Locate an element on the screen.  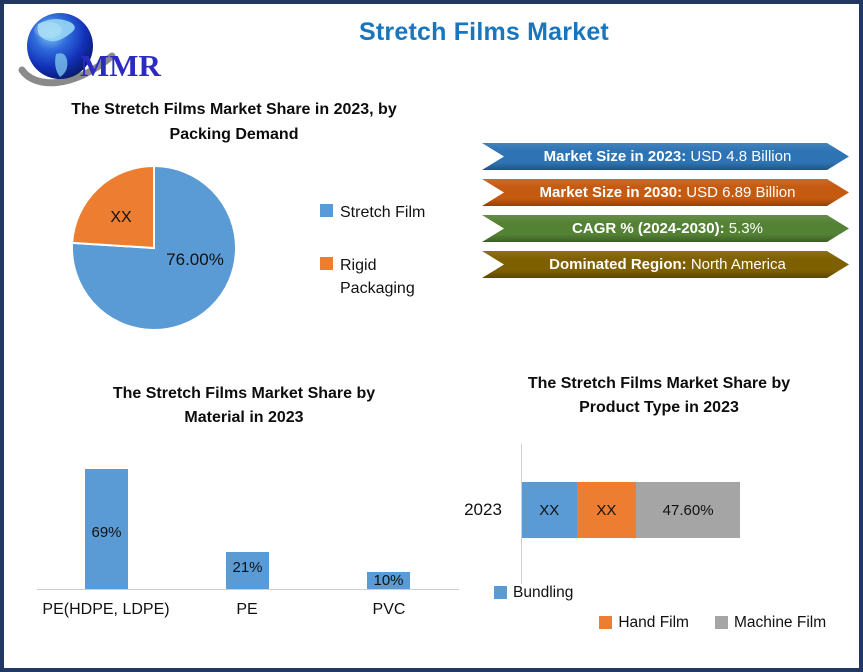
bar-pe-hdpe-ldpe: 69% is located at coordinates (106, 529).